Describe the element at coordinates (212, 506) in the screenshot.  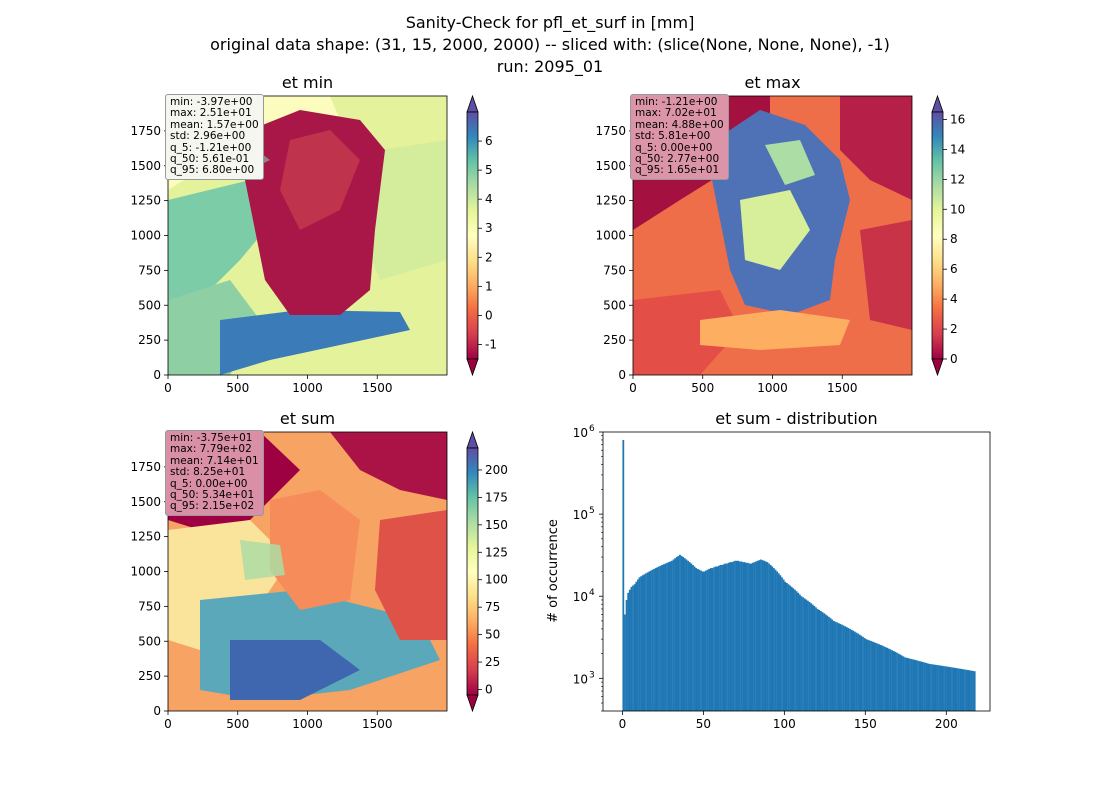
I see `stats-line: q_95: 2.15e+02` at that location.